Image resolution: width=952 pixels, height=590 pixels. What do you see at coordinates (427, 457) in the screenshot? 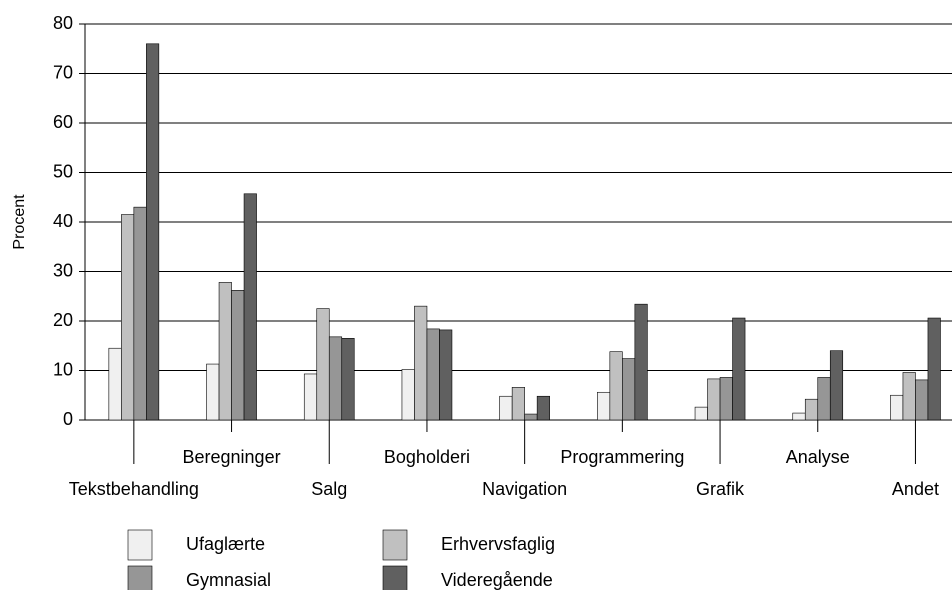
I see `x-tick-label: Bogholderi` at bounding box center [427, 457].